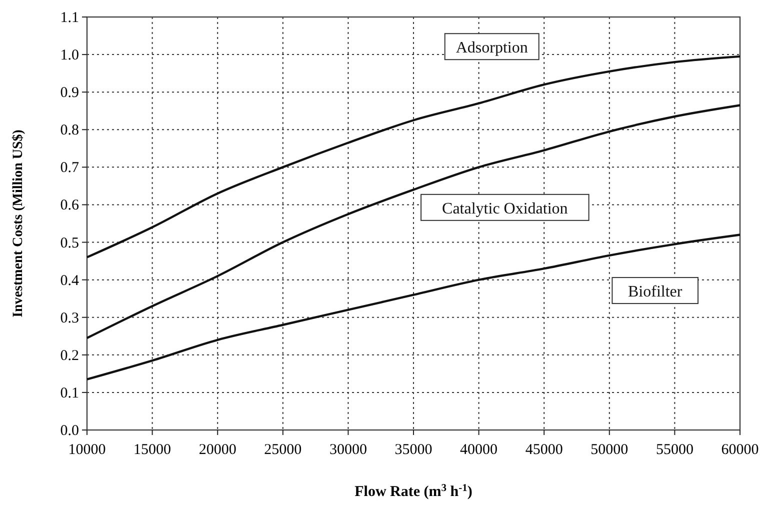 The height and width of the screenshot is (506, 762). Describe the element at coordinates (217, 450) in the screenshot. I see `x-tick-label: 20000` at that location.